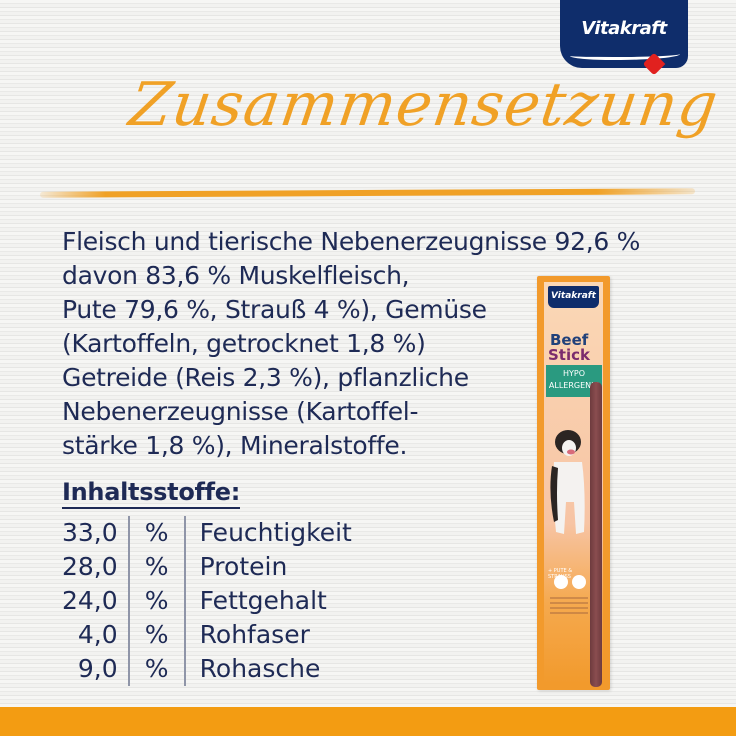 The image size is (736, 736). I want to click on table-row: 9,0 % Rohasche, so click(207, 669).